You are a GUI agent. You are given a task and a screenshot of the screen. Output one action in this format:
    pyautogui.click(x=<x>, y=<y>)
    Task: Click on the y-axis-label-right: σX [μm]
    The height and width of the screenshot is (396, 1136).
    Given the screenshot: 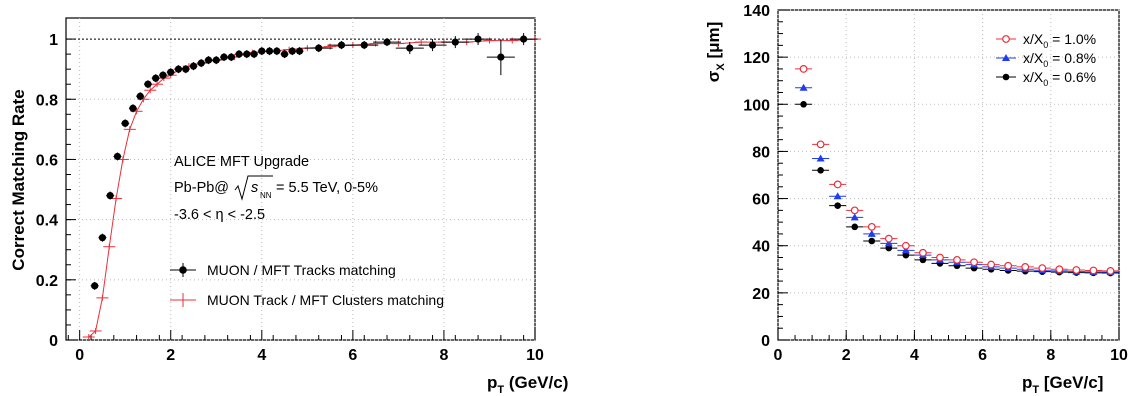 What is the action you would take?
    pyautogui.click(x=715, y=52)
    